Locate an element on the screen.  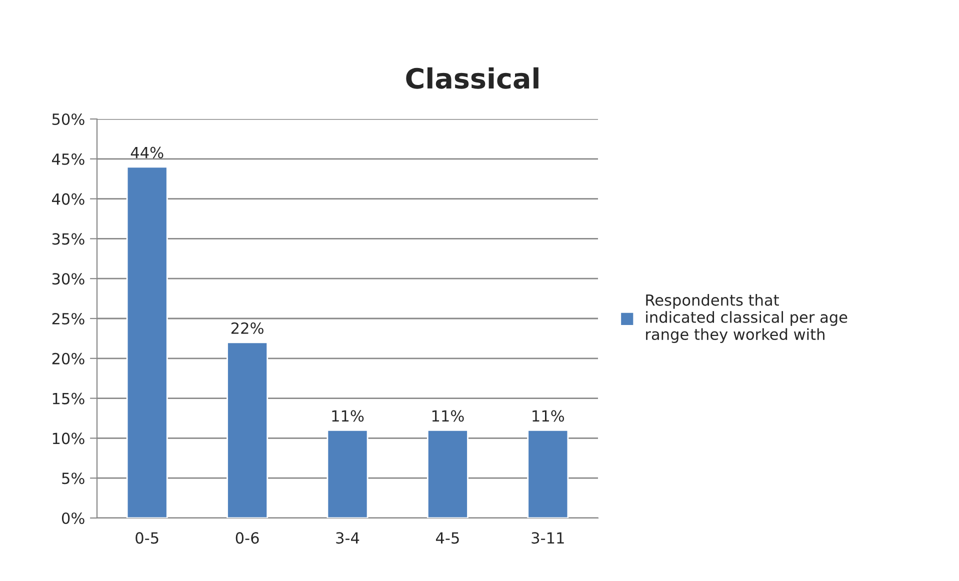
chart-title: Classical is located at coordinates (472, 78).